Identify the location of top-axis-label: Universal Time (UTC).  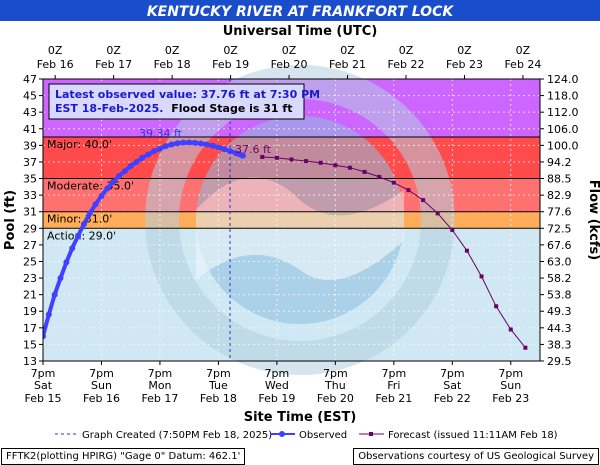
(300, 31).